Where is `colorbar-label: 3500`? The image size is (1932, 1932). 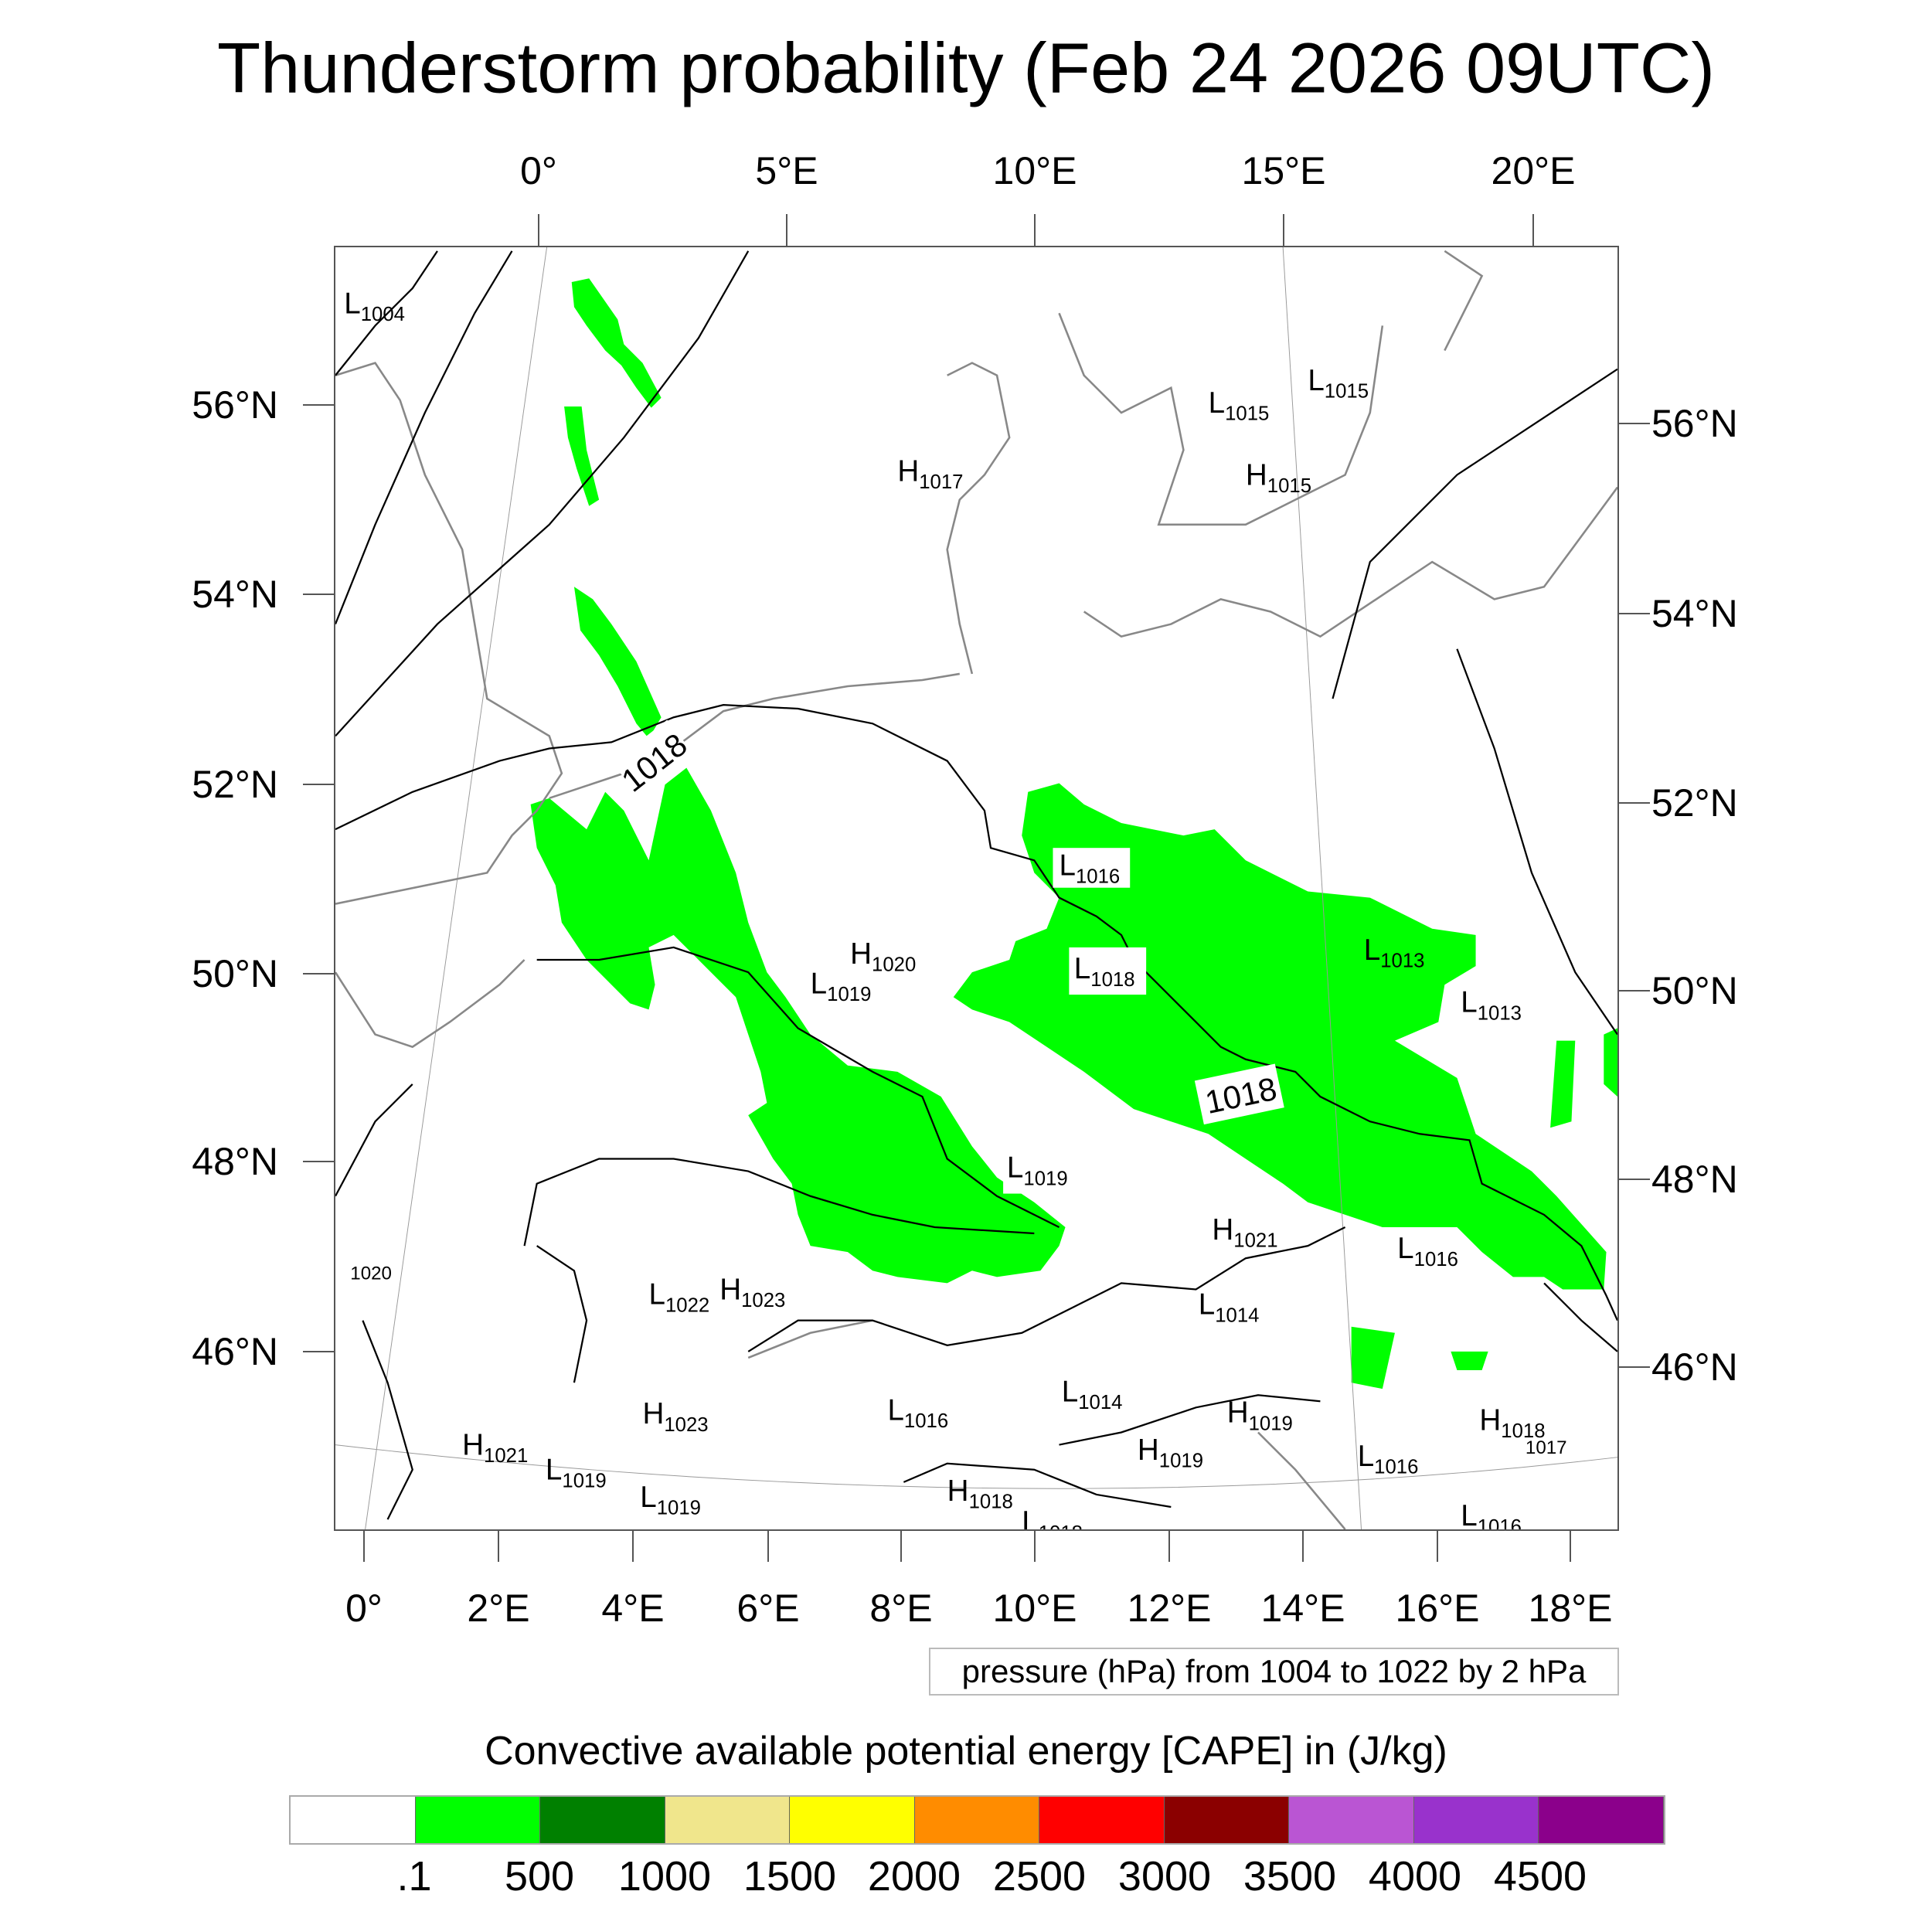 colorbar-label: 3500 is located at coordinates (1290, 1877).